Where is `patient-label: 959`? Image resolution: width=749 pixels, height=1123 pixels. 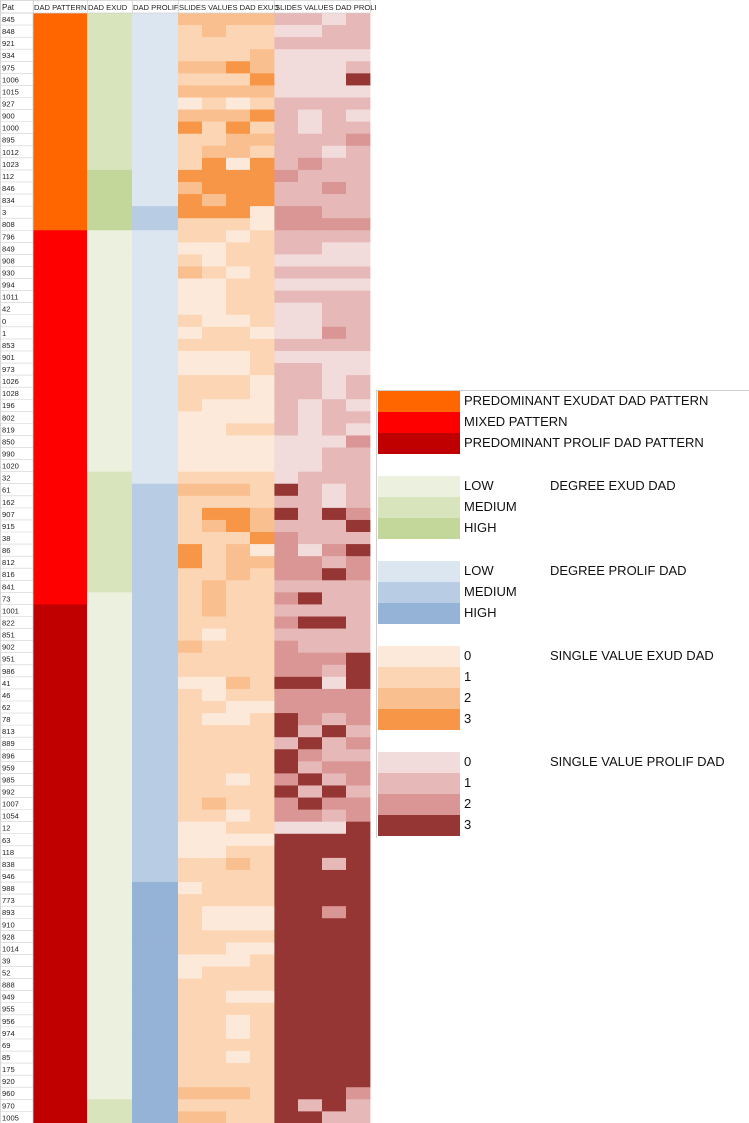
patient-label: 959 is located at coordinates (8, 767).